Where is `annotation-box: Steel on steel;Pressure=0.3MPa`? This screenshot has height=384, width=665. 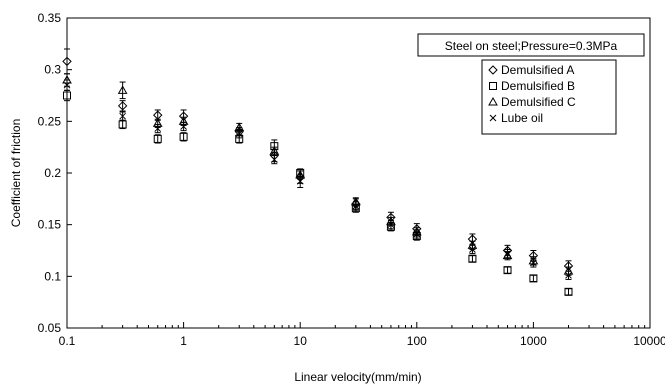
annotation-box: Steel on steel;Pressure=0.3MPa is located at coordinates (531, 45).